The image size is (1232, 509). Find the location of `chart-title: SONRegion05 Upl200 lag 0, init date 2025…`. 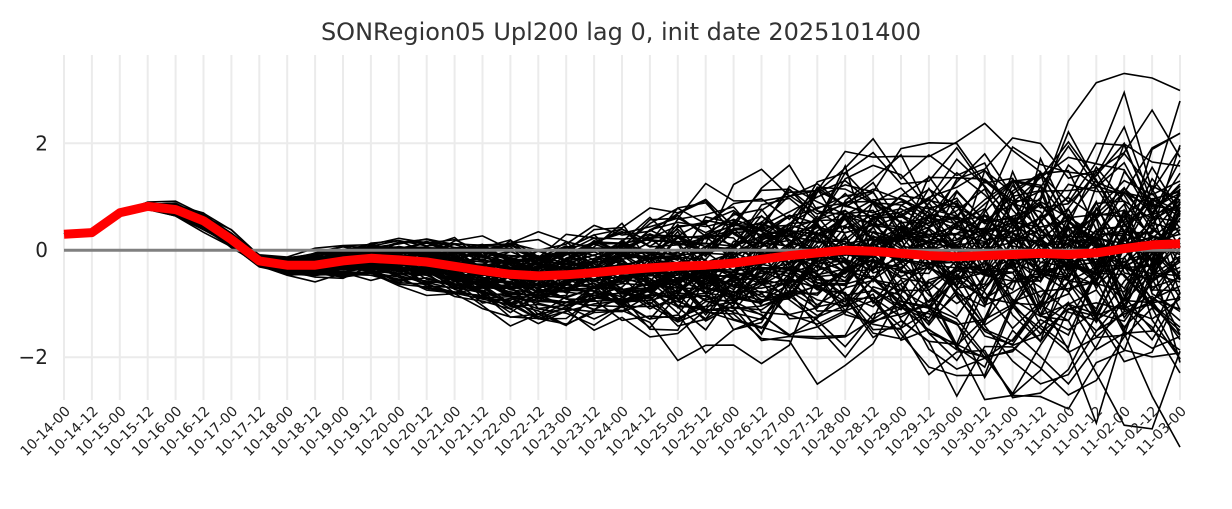

chart-title: SONRegion05 Upl200 lag 0, init date 2025… is located at coordinates (621, 32).